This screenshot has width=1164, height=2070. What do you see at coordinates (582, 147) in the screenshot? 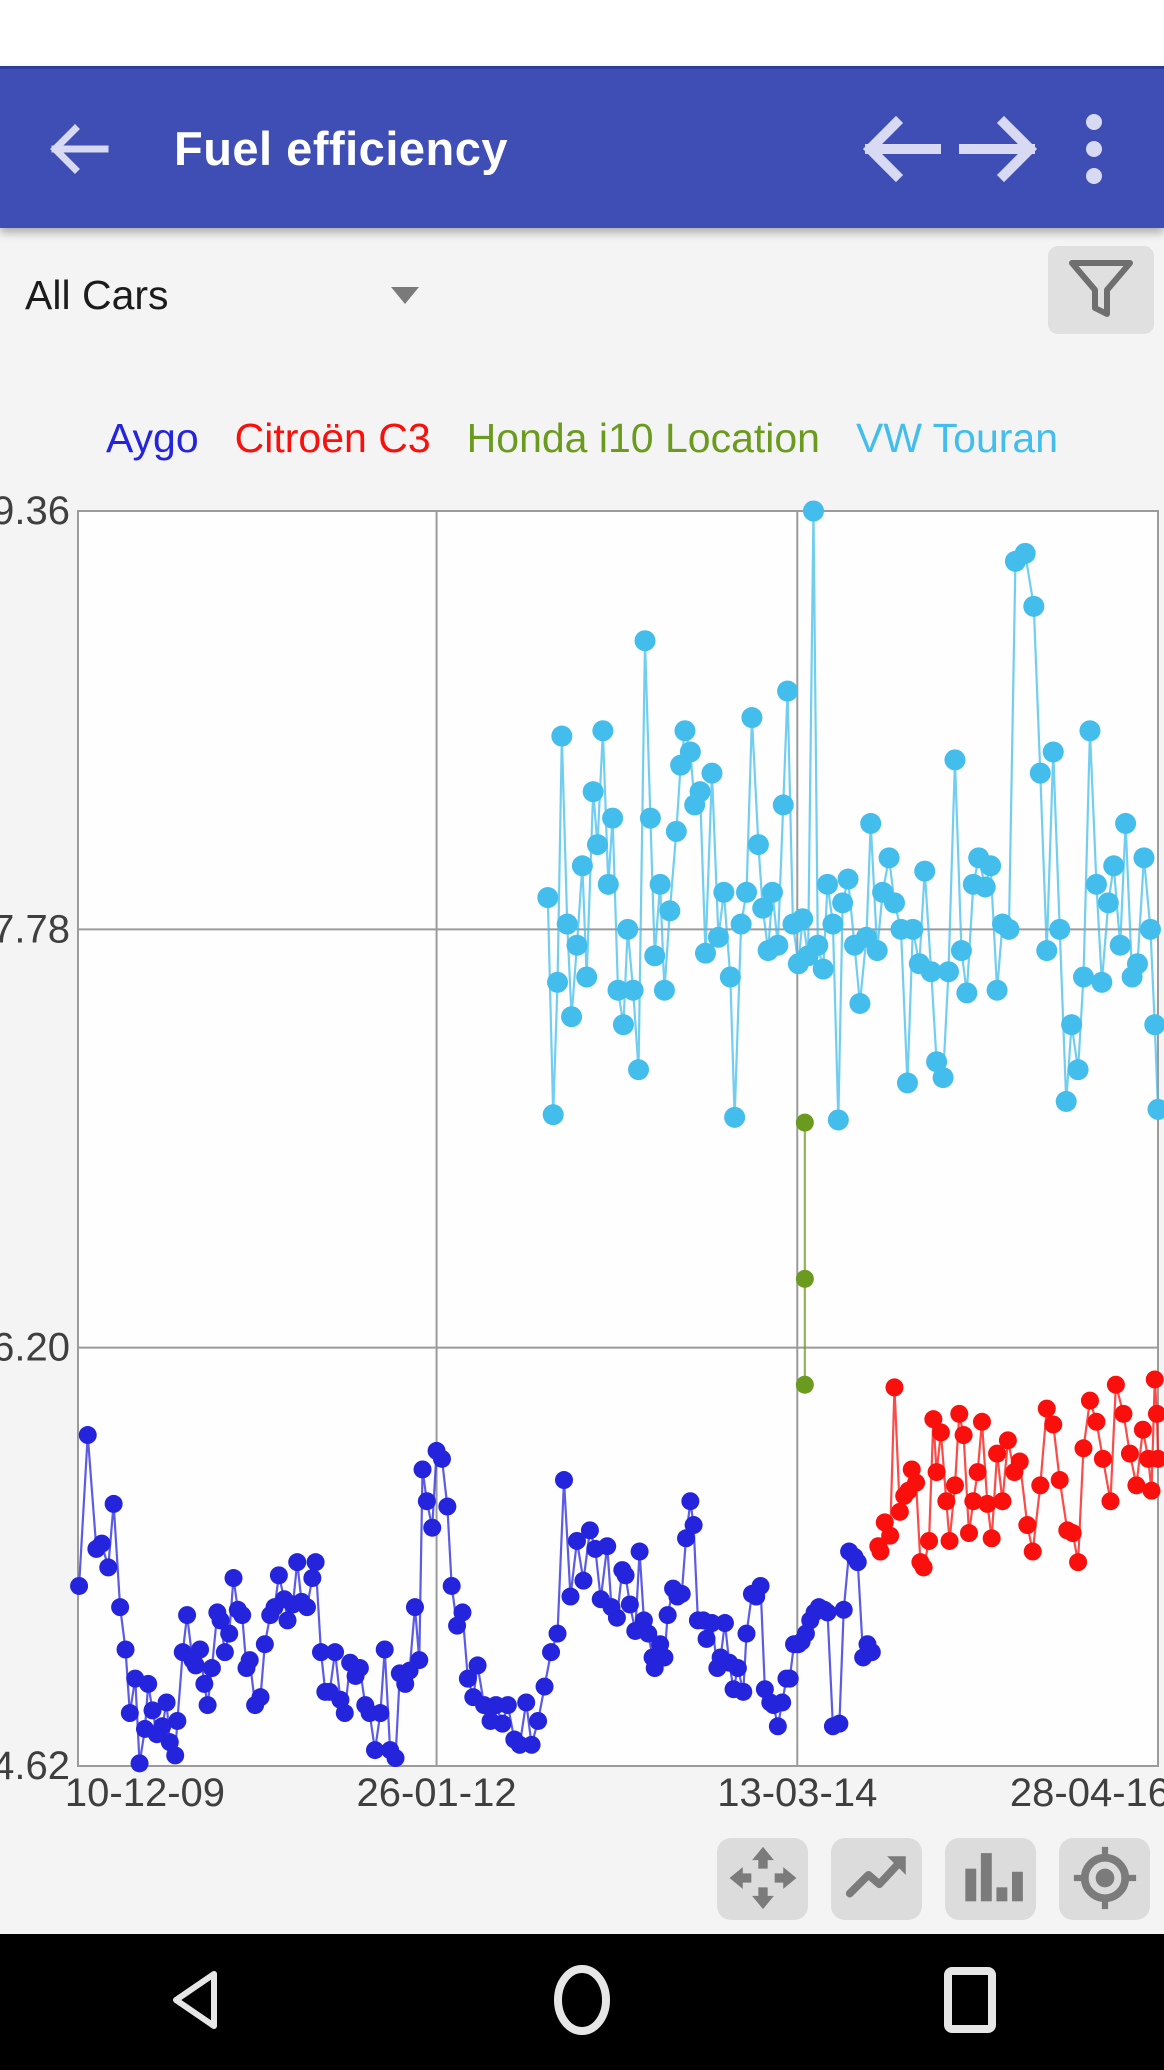
I see `app-bar: Fuel efficiency` at bounding box center [582, 147].